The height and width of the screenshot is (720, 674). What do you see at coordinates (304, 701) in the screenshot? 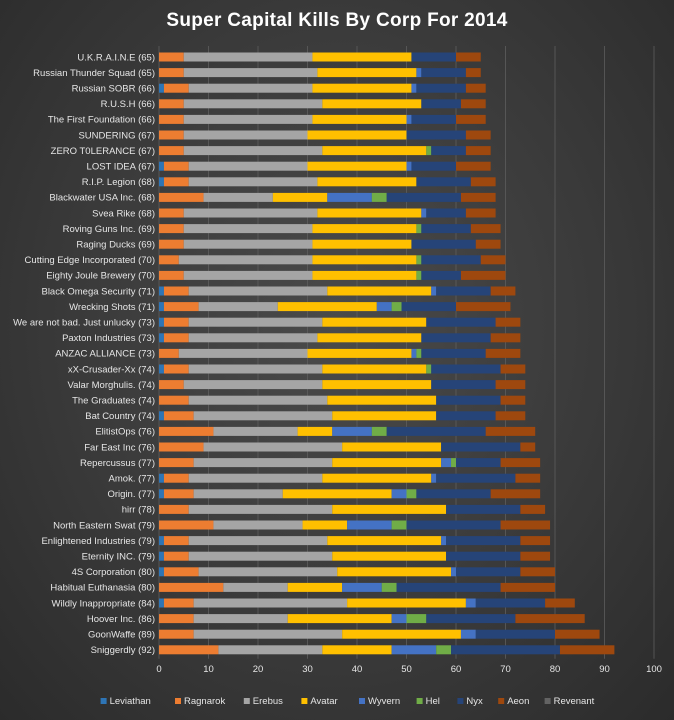
I see `legend-swatch-avatar` at bounding box center [304, 701].